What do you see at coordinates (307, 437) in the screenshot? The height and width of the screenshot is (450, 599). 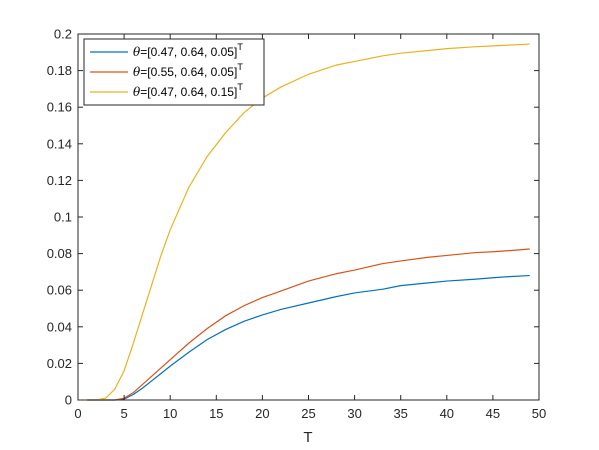 I see `x-axis-label: T` at bounding box center [307, 437].